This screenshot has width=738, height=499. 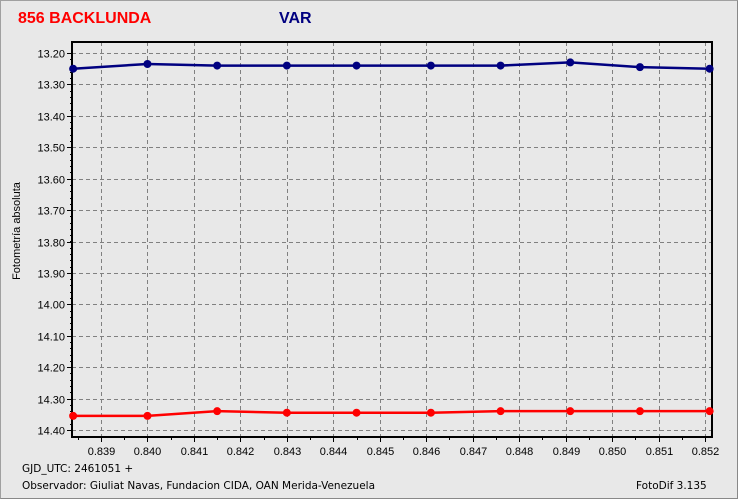 I want to click on series-line-comparison, so click(x=391, y=413).